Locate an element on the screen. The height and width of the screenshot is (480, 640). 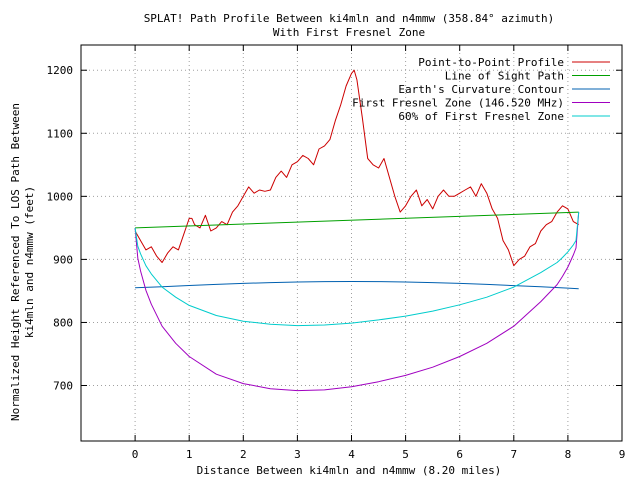
series-line-earth-s-curvature-contour is located at coordinates (357, 285).